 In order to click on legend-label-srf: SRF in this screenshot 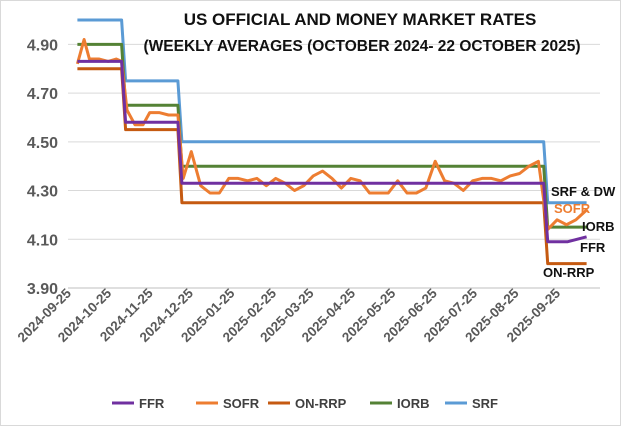, I will do `click(485, 403)`.